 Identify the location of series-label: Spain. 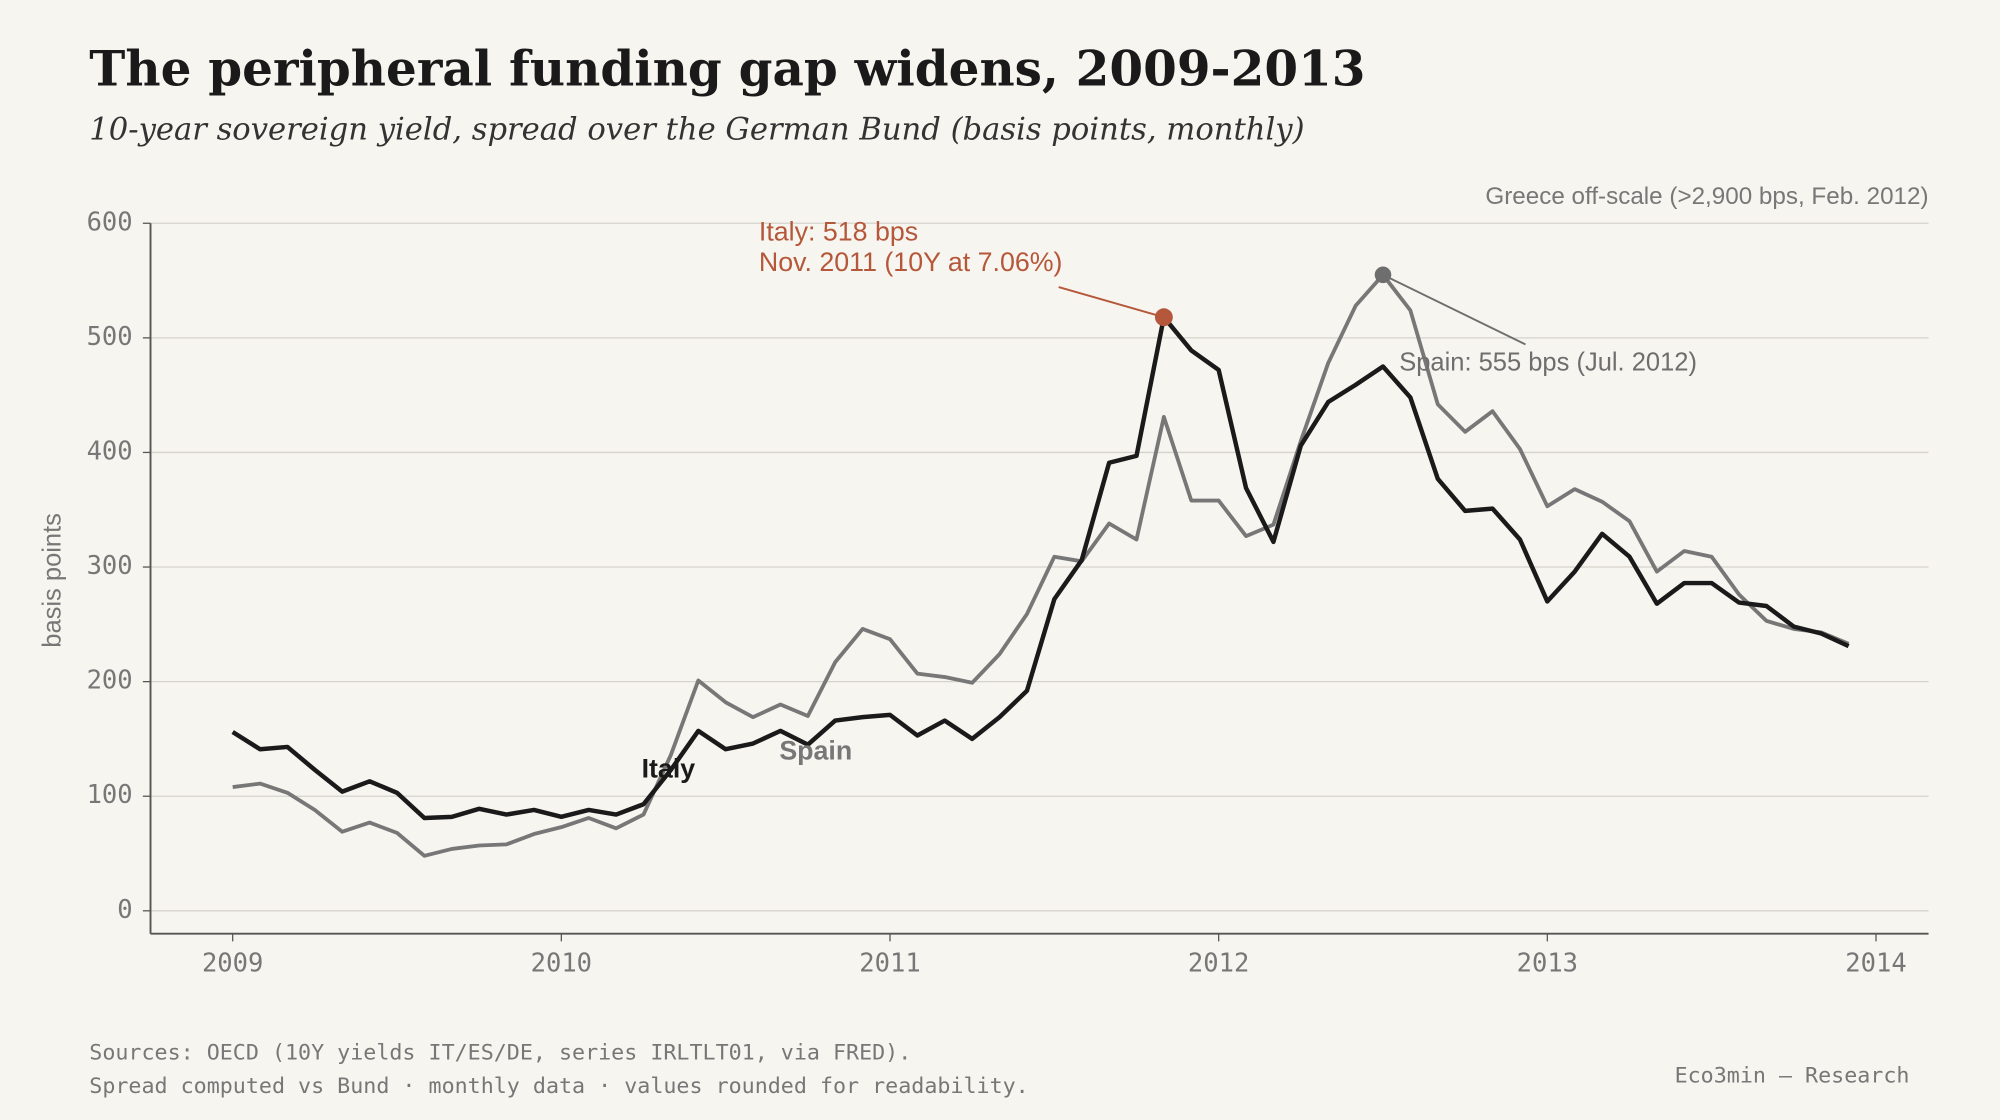
(815, 751).